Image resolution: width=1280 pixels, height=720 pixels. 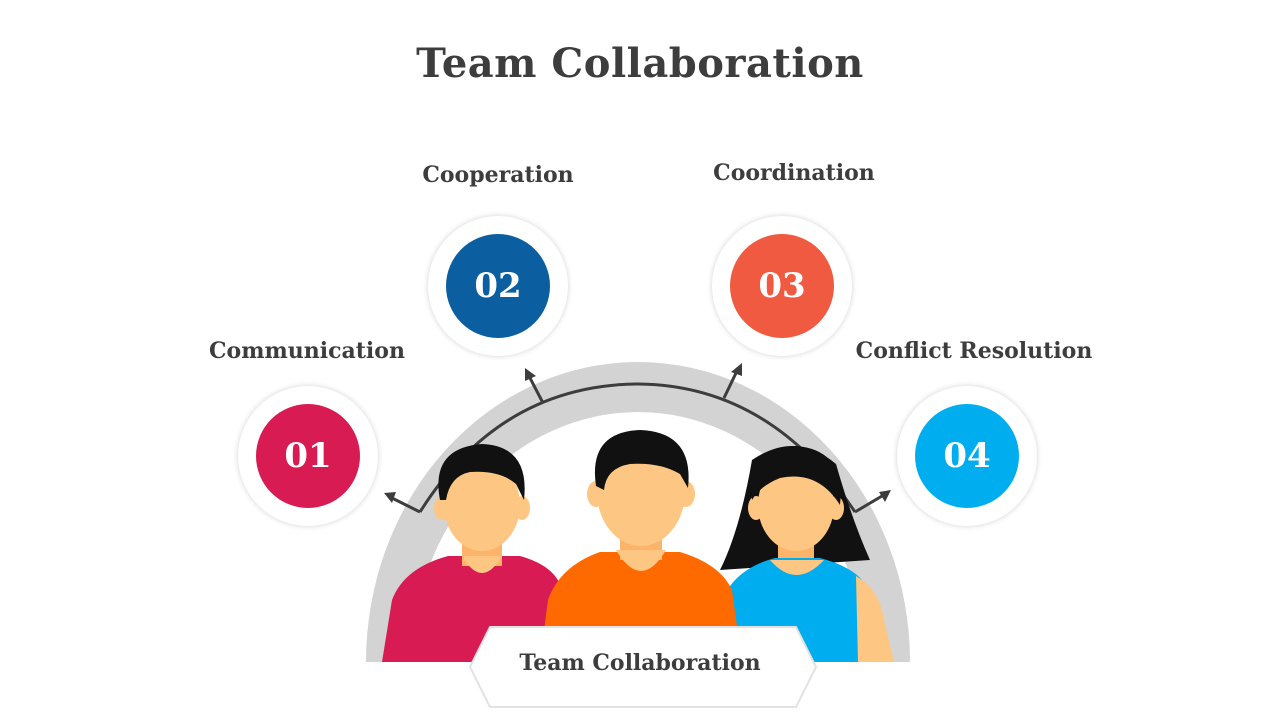 I want to click on step-01-number: 01, so click(x=308, y=456).